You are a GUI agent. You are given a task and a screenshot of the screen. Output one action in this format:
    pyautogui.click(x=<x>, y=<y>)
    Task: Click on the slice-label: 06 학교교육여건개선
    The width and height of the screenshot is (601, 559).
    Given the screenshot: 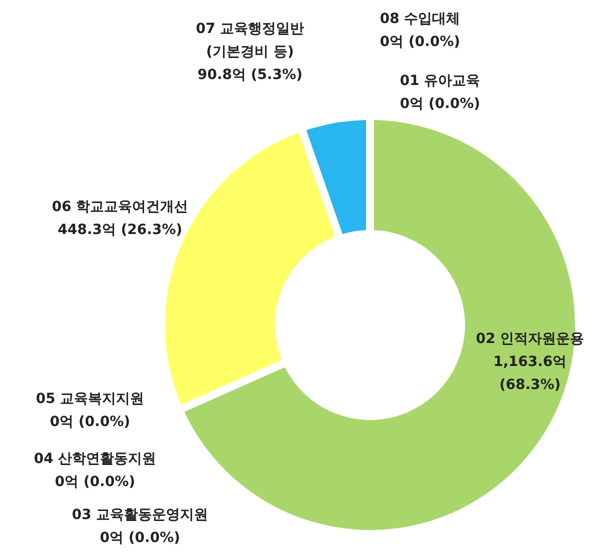 What is the action you would take?
    pyautogui.click(x=120, y=207)
    